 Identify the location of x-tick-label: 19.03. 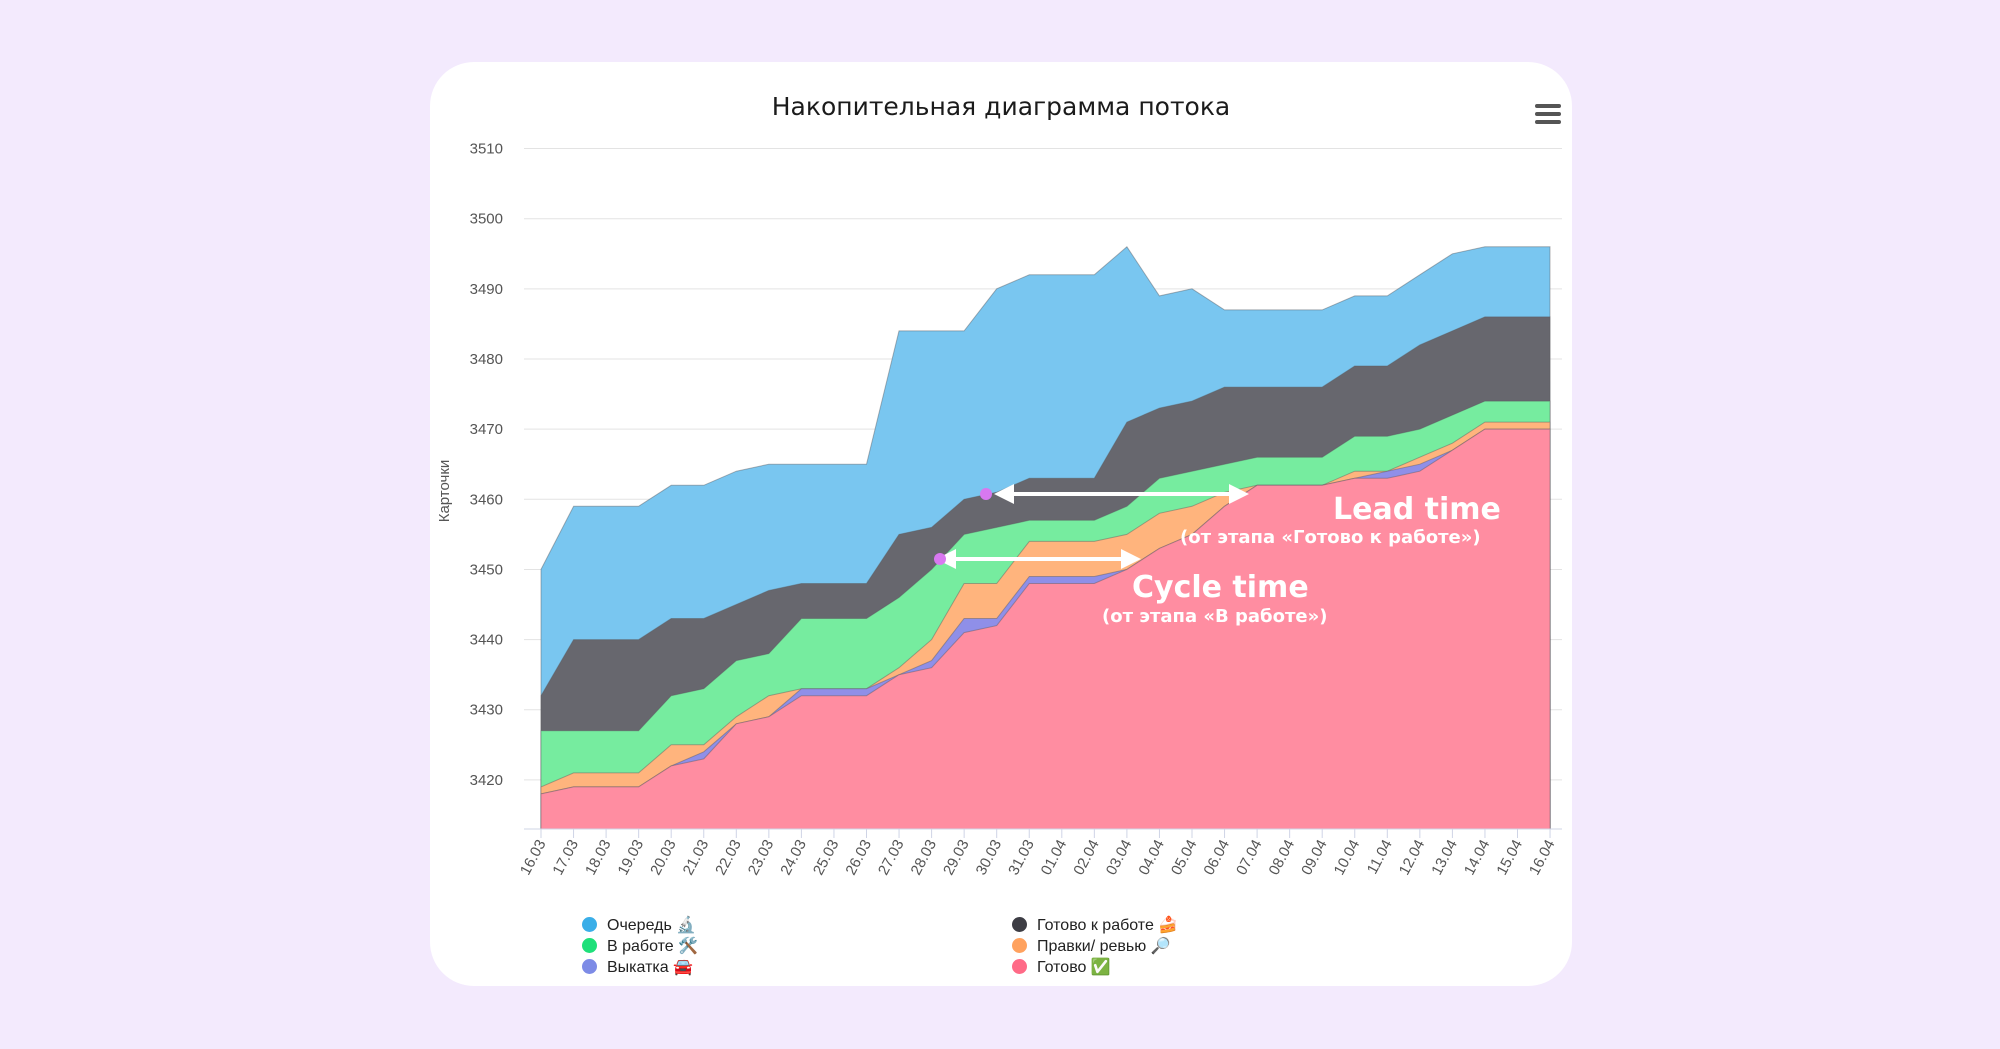
(631, 857).